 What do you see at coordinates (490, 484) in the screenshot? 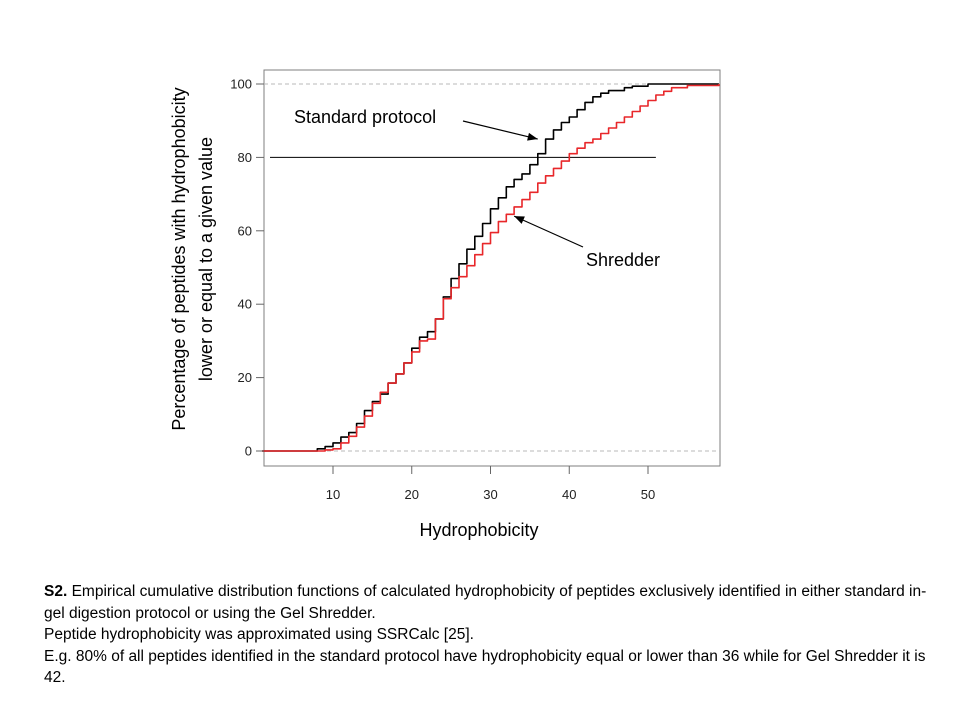
I see `x-axis: 10 20 30 40 50` at bounding box center [490, 484].